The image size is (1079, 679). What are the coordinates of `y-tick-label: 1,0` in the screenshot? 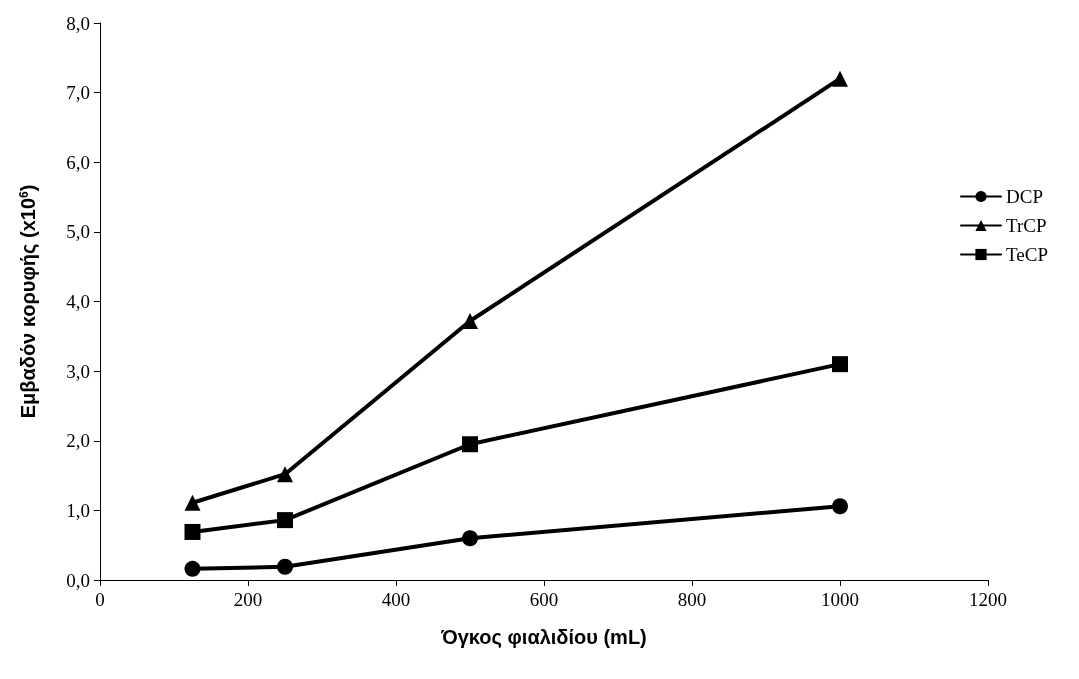 It's located at (78, 510).